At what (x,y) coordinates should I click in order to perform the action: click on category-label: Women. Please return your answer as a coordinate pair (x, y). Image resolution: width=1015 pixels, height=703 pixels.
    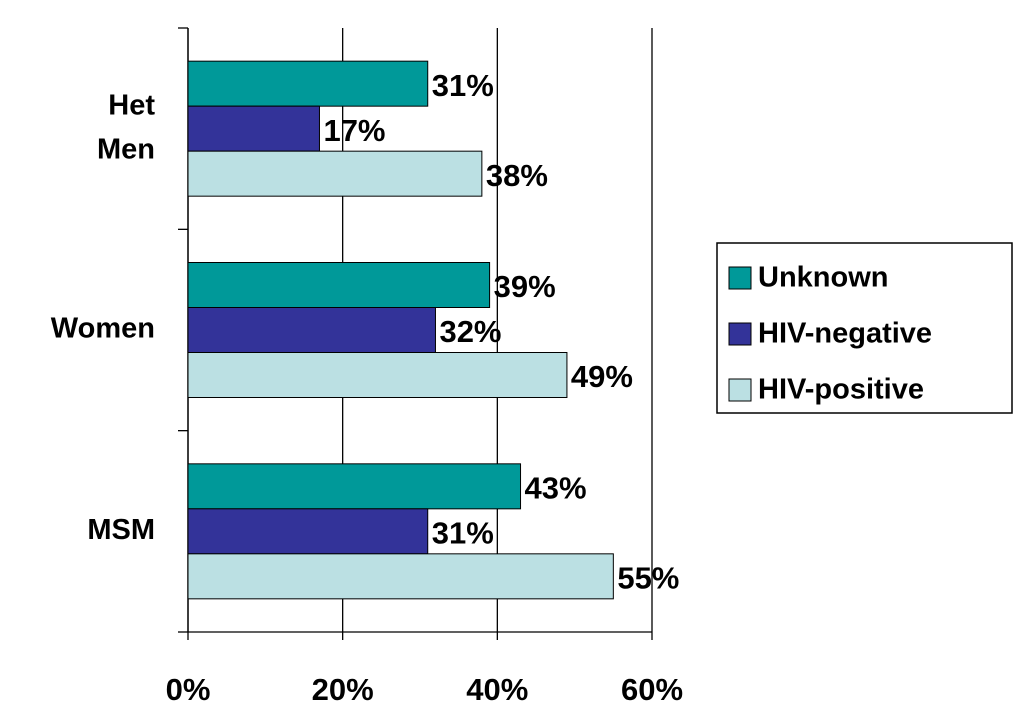
    Looking at the image, I should click on (103, 329).